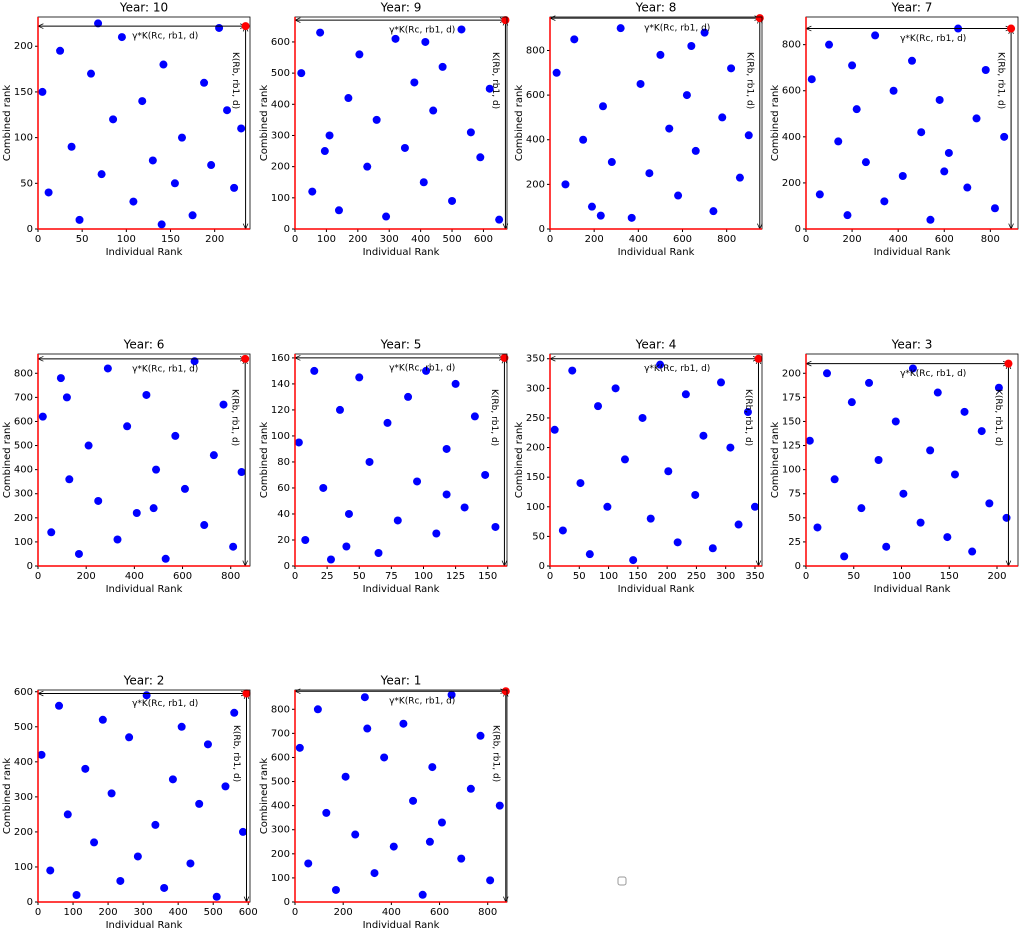  I want to click on y-tick-label: 700, so click(23, 397).